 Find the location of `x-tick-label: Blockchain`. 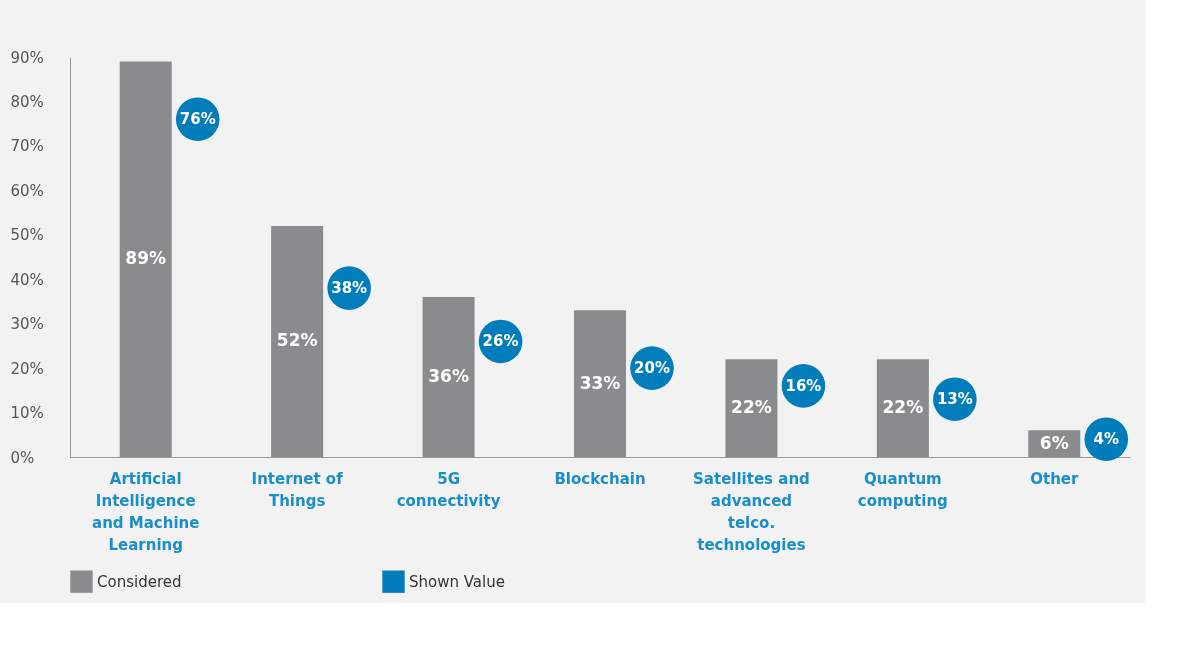

x-tick-label: Blockchain is located at coordinates (600, 478).